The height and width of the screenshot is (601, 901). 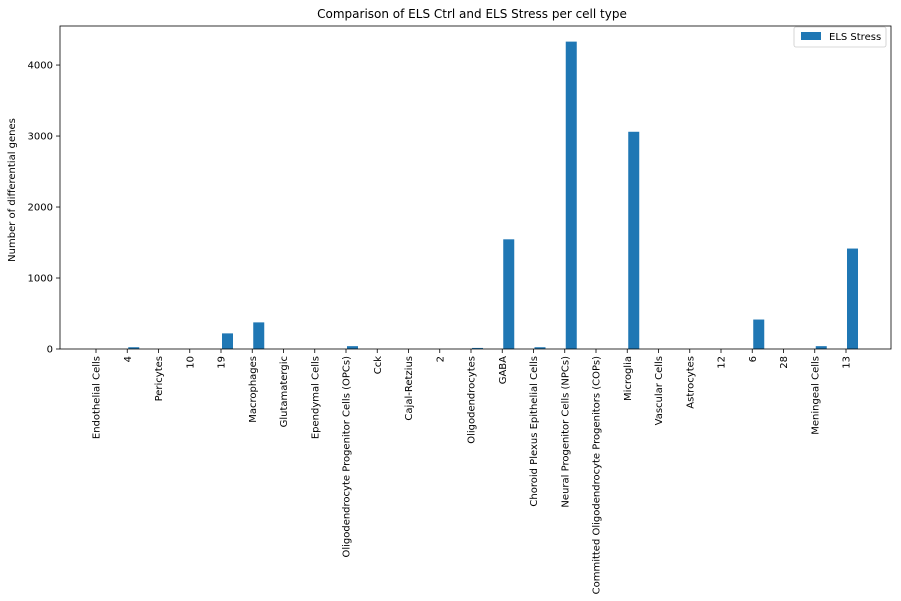 What do you see at coordinates (753, 359) in the screenshot?
I see `x-tick-label: 6` at bounding box center [753, 359].